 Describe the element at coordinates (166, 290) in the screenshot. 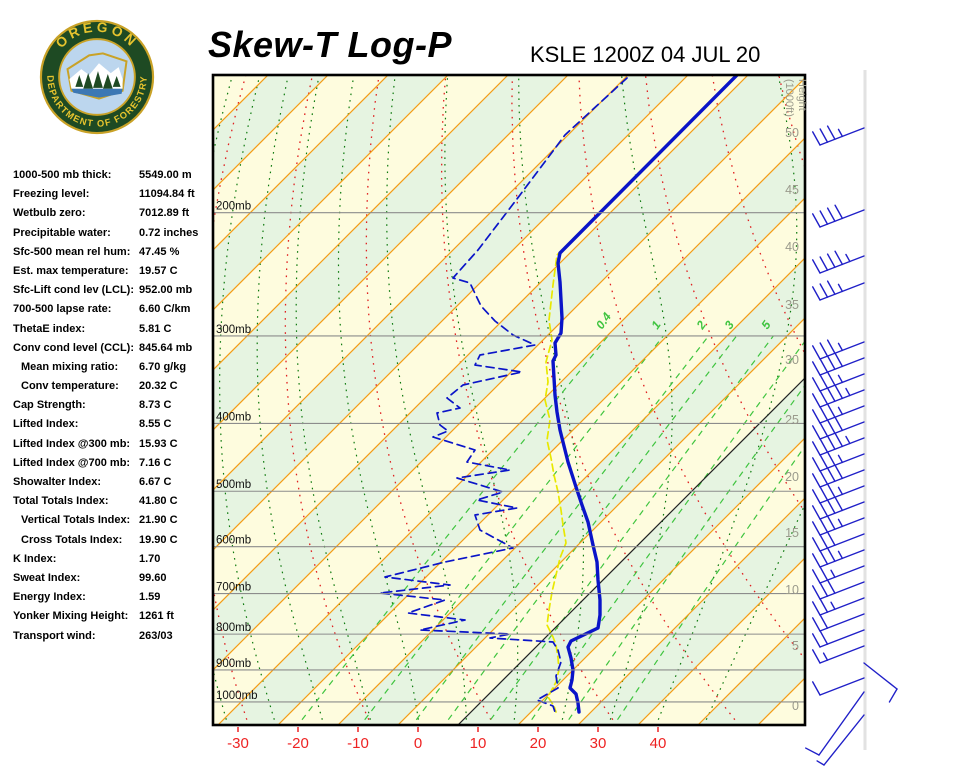

I see `index-value: 952.00 mb` at that location.